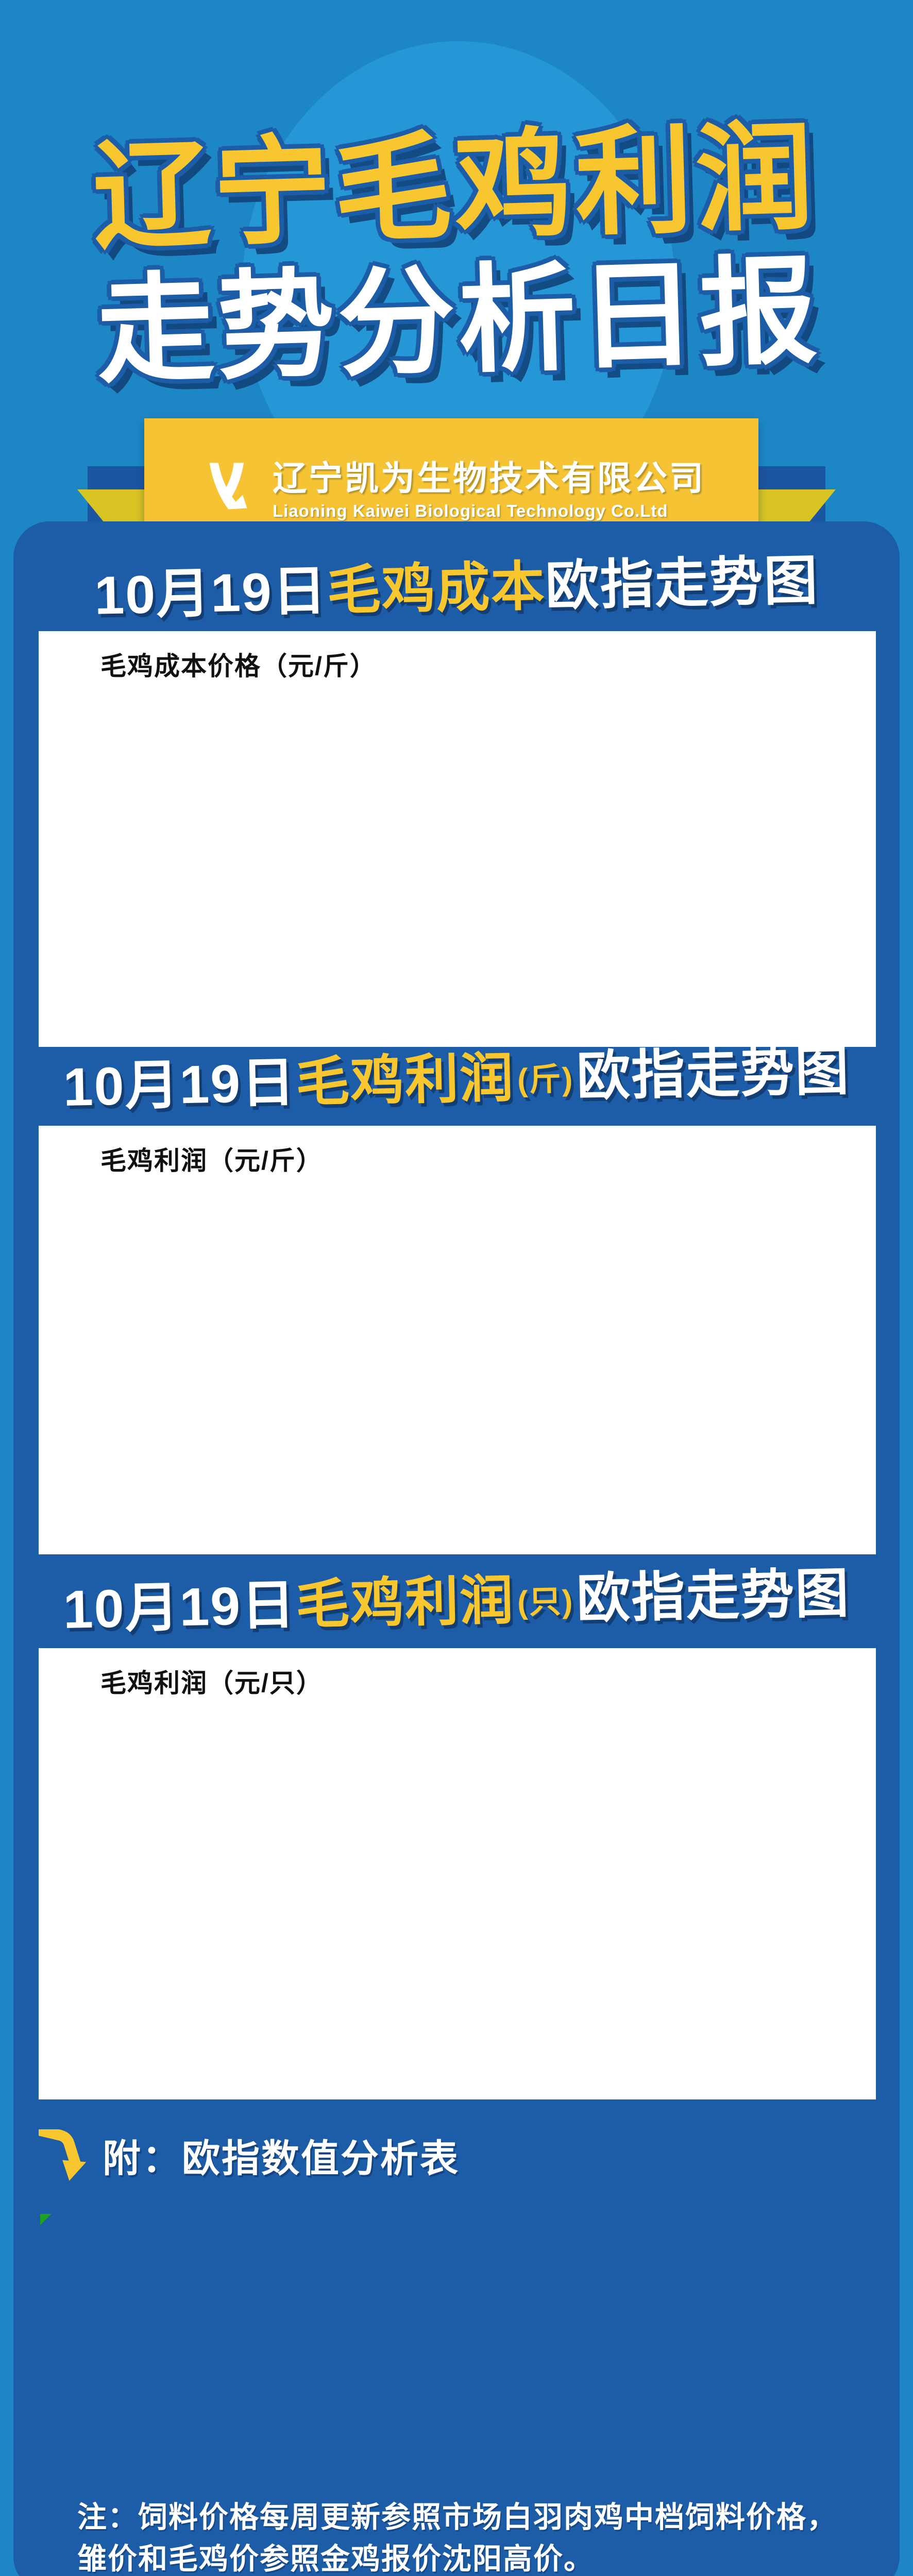 The width and height of the screenshot is (913, 2576). What do you see at coordinates (459, 321) in the screenshot?
I see `page-title-line2: 走势分析日报` at bounding box center [459, 321].